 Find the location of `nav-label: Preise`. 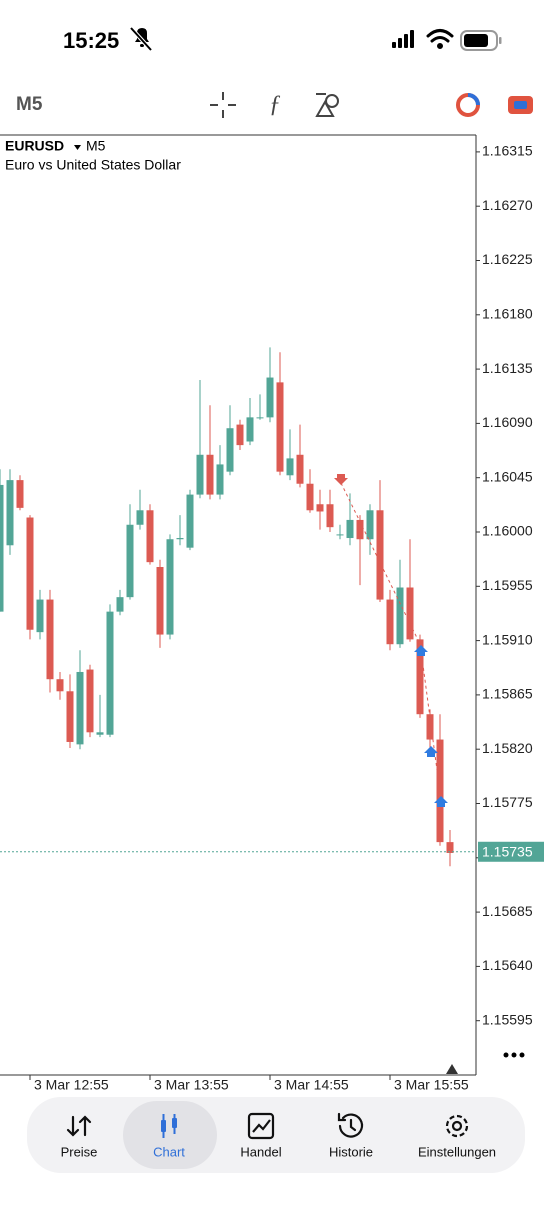

nav-label: Preise is located at coordinates (79, 1151).